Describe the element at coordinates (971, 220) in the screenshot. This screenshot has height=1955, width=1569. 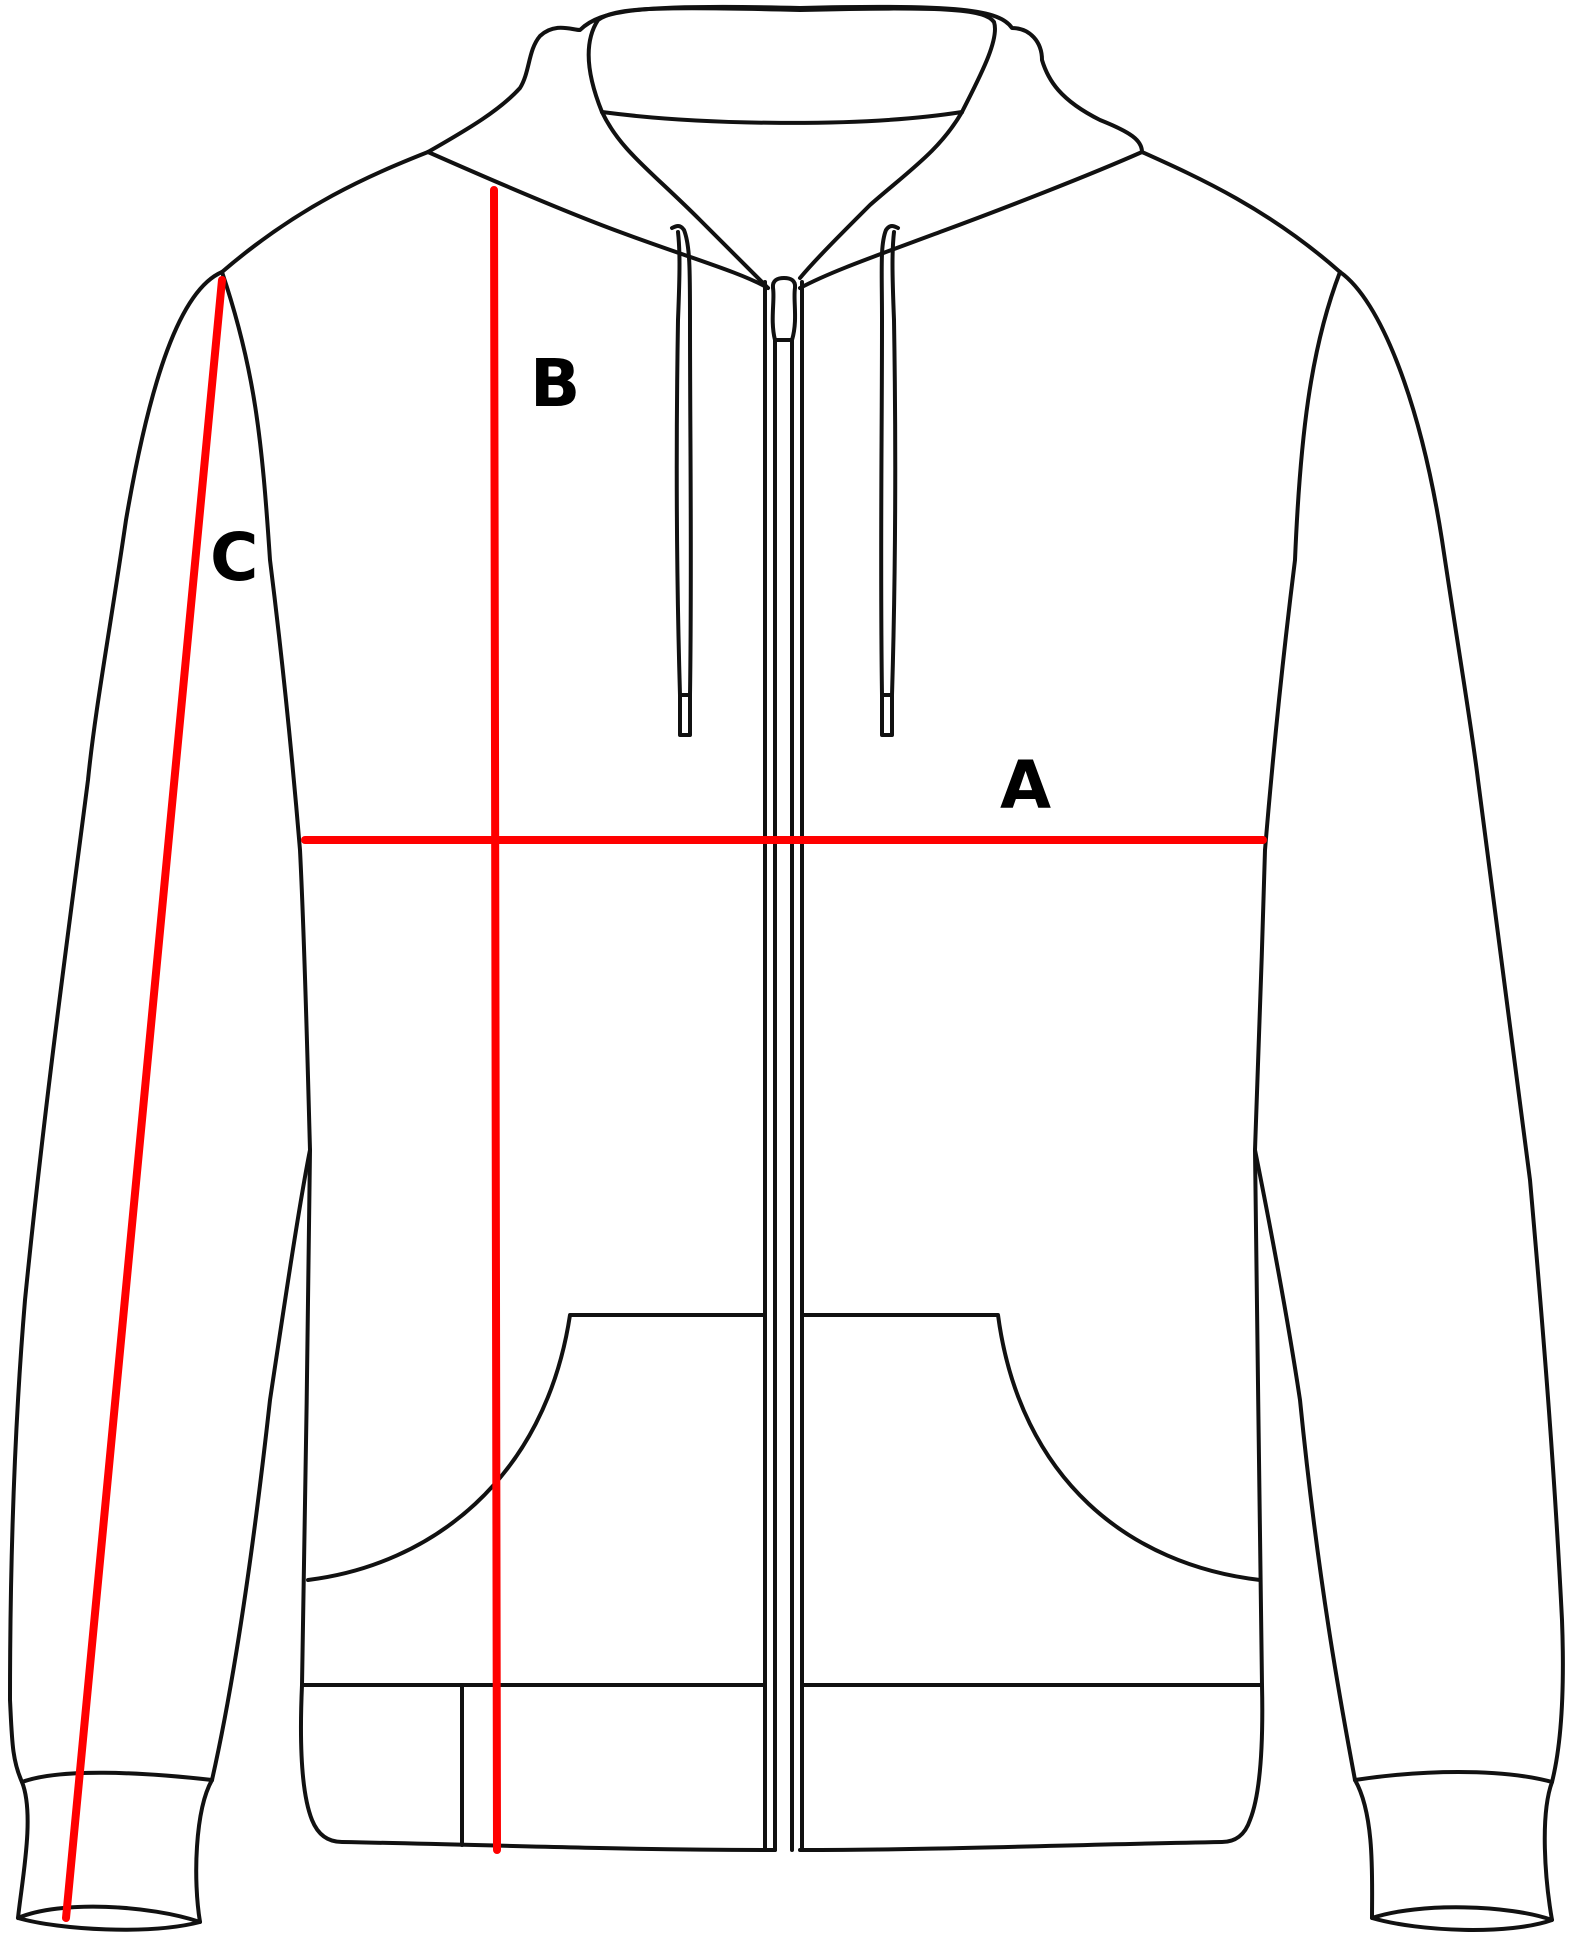
I see `shoulder-right` at that location.